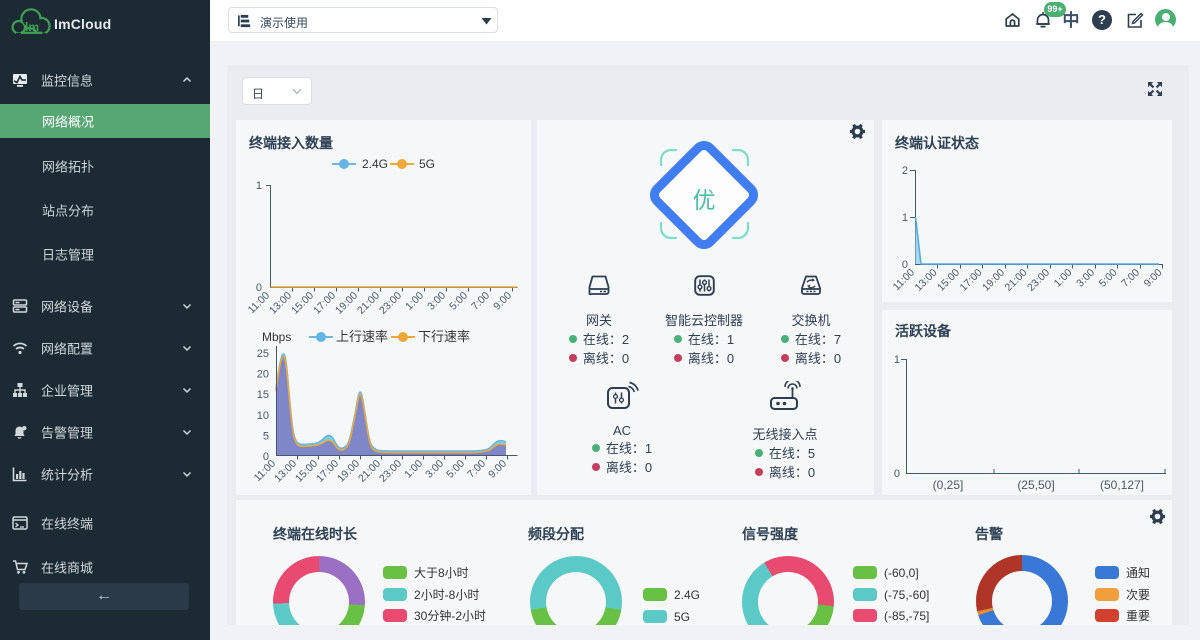  Describe the element at coordinates (263, 354) in the screenshot. I see `svg-text: 25` at that location.